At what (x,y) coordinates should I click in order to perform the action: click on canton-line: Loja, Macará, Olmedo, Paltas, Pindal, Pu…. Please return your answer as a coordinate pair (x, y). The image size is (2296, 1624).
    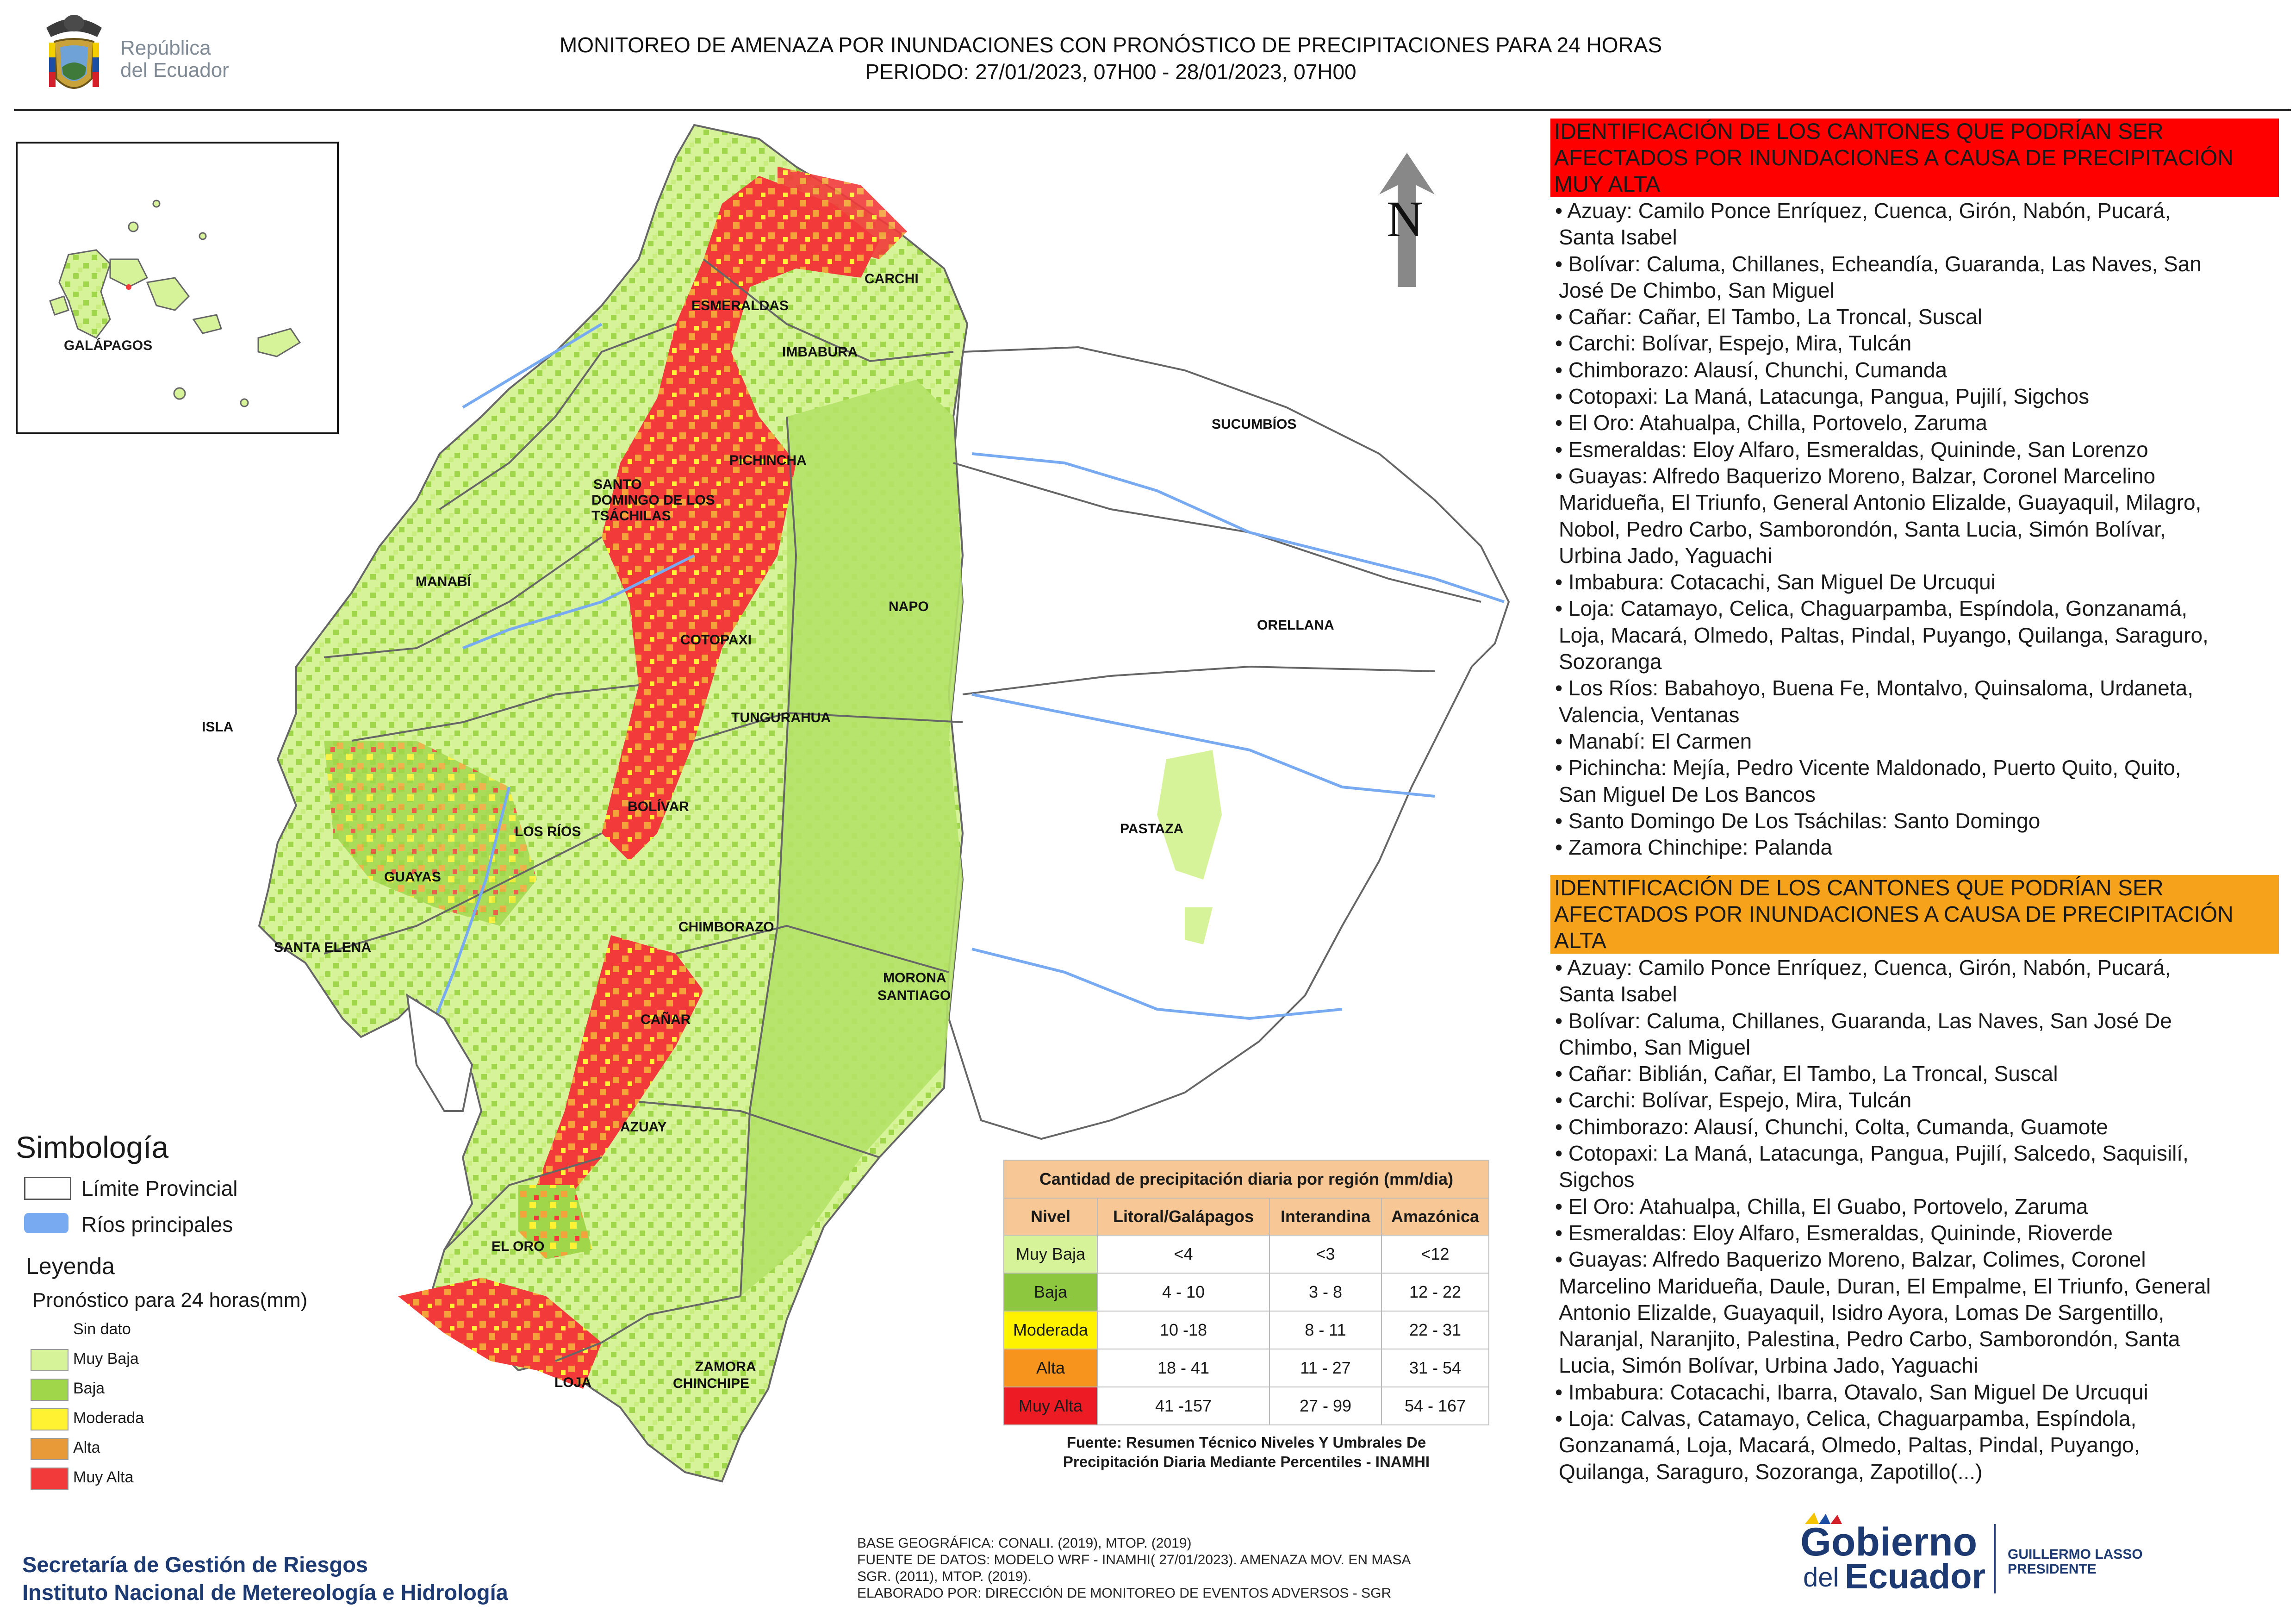
    Looking at the image, I should click on (1884, 635).